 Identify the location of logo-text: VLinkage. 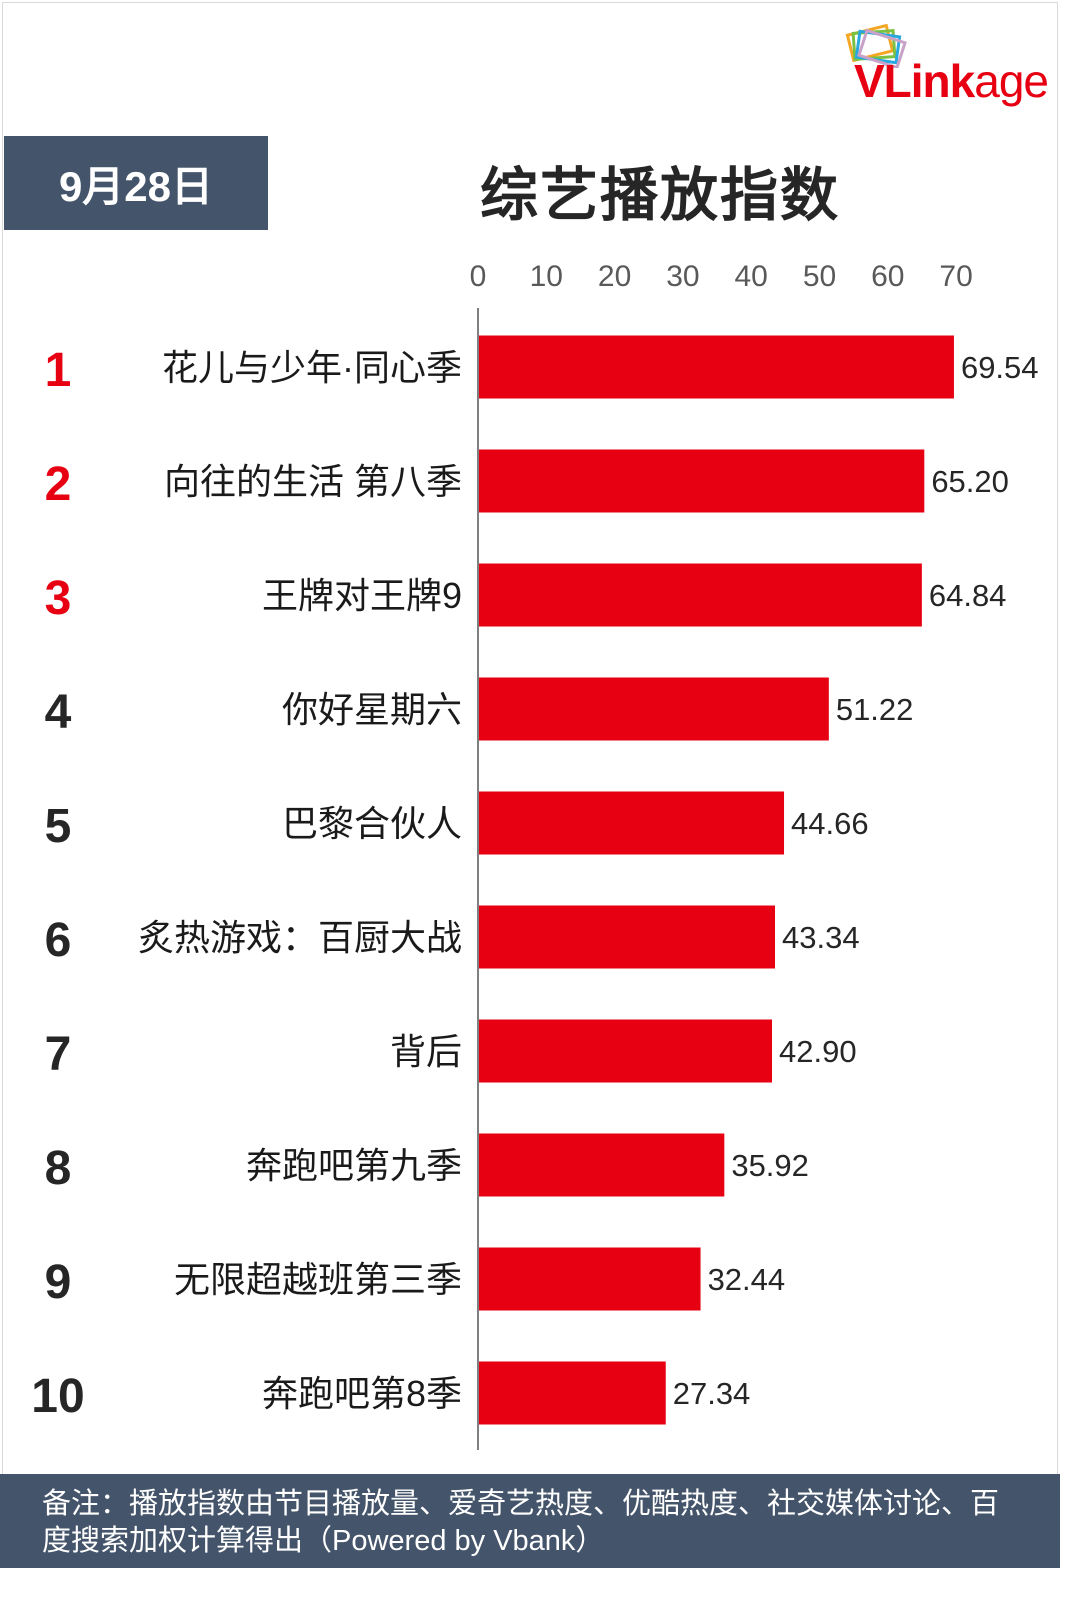
(951, 81).